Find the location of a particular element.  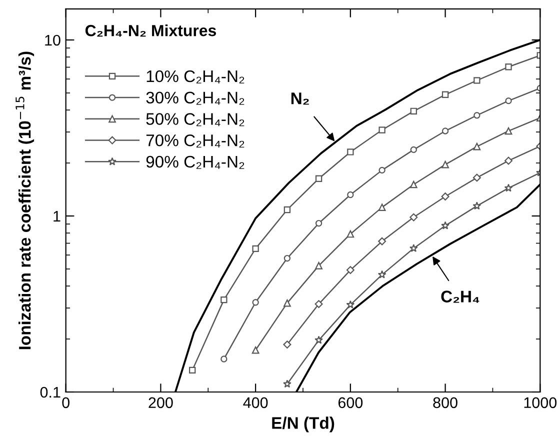

legend-label: 50% C₂H₄-N₂ is located at coordinates (195, 119).